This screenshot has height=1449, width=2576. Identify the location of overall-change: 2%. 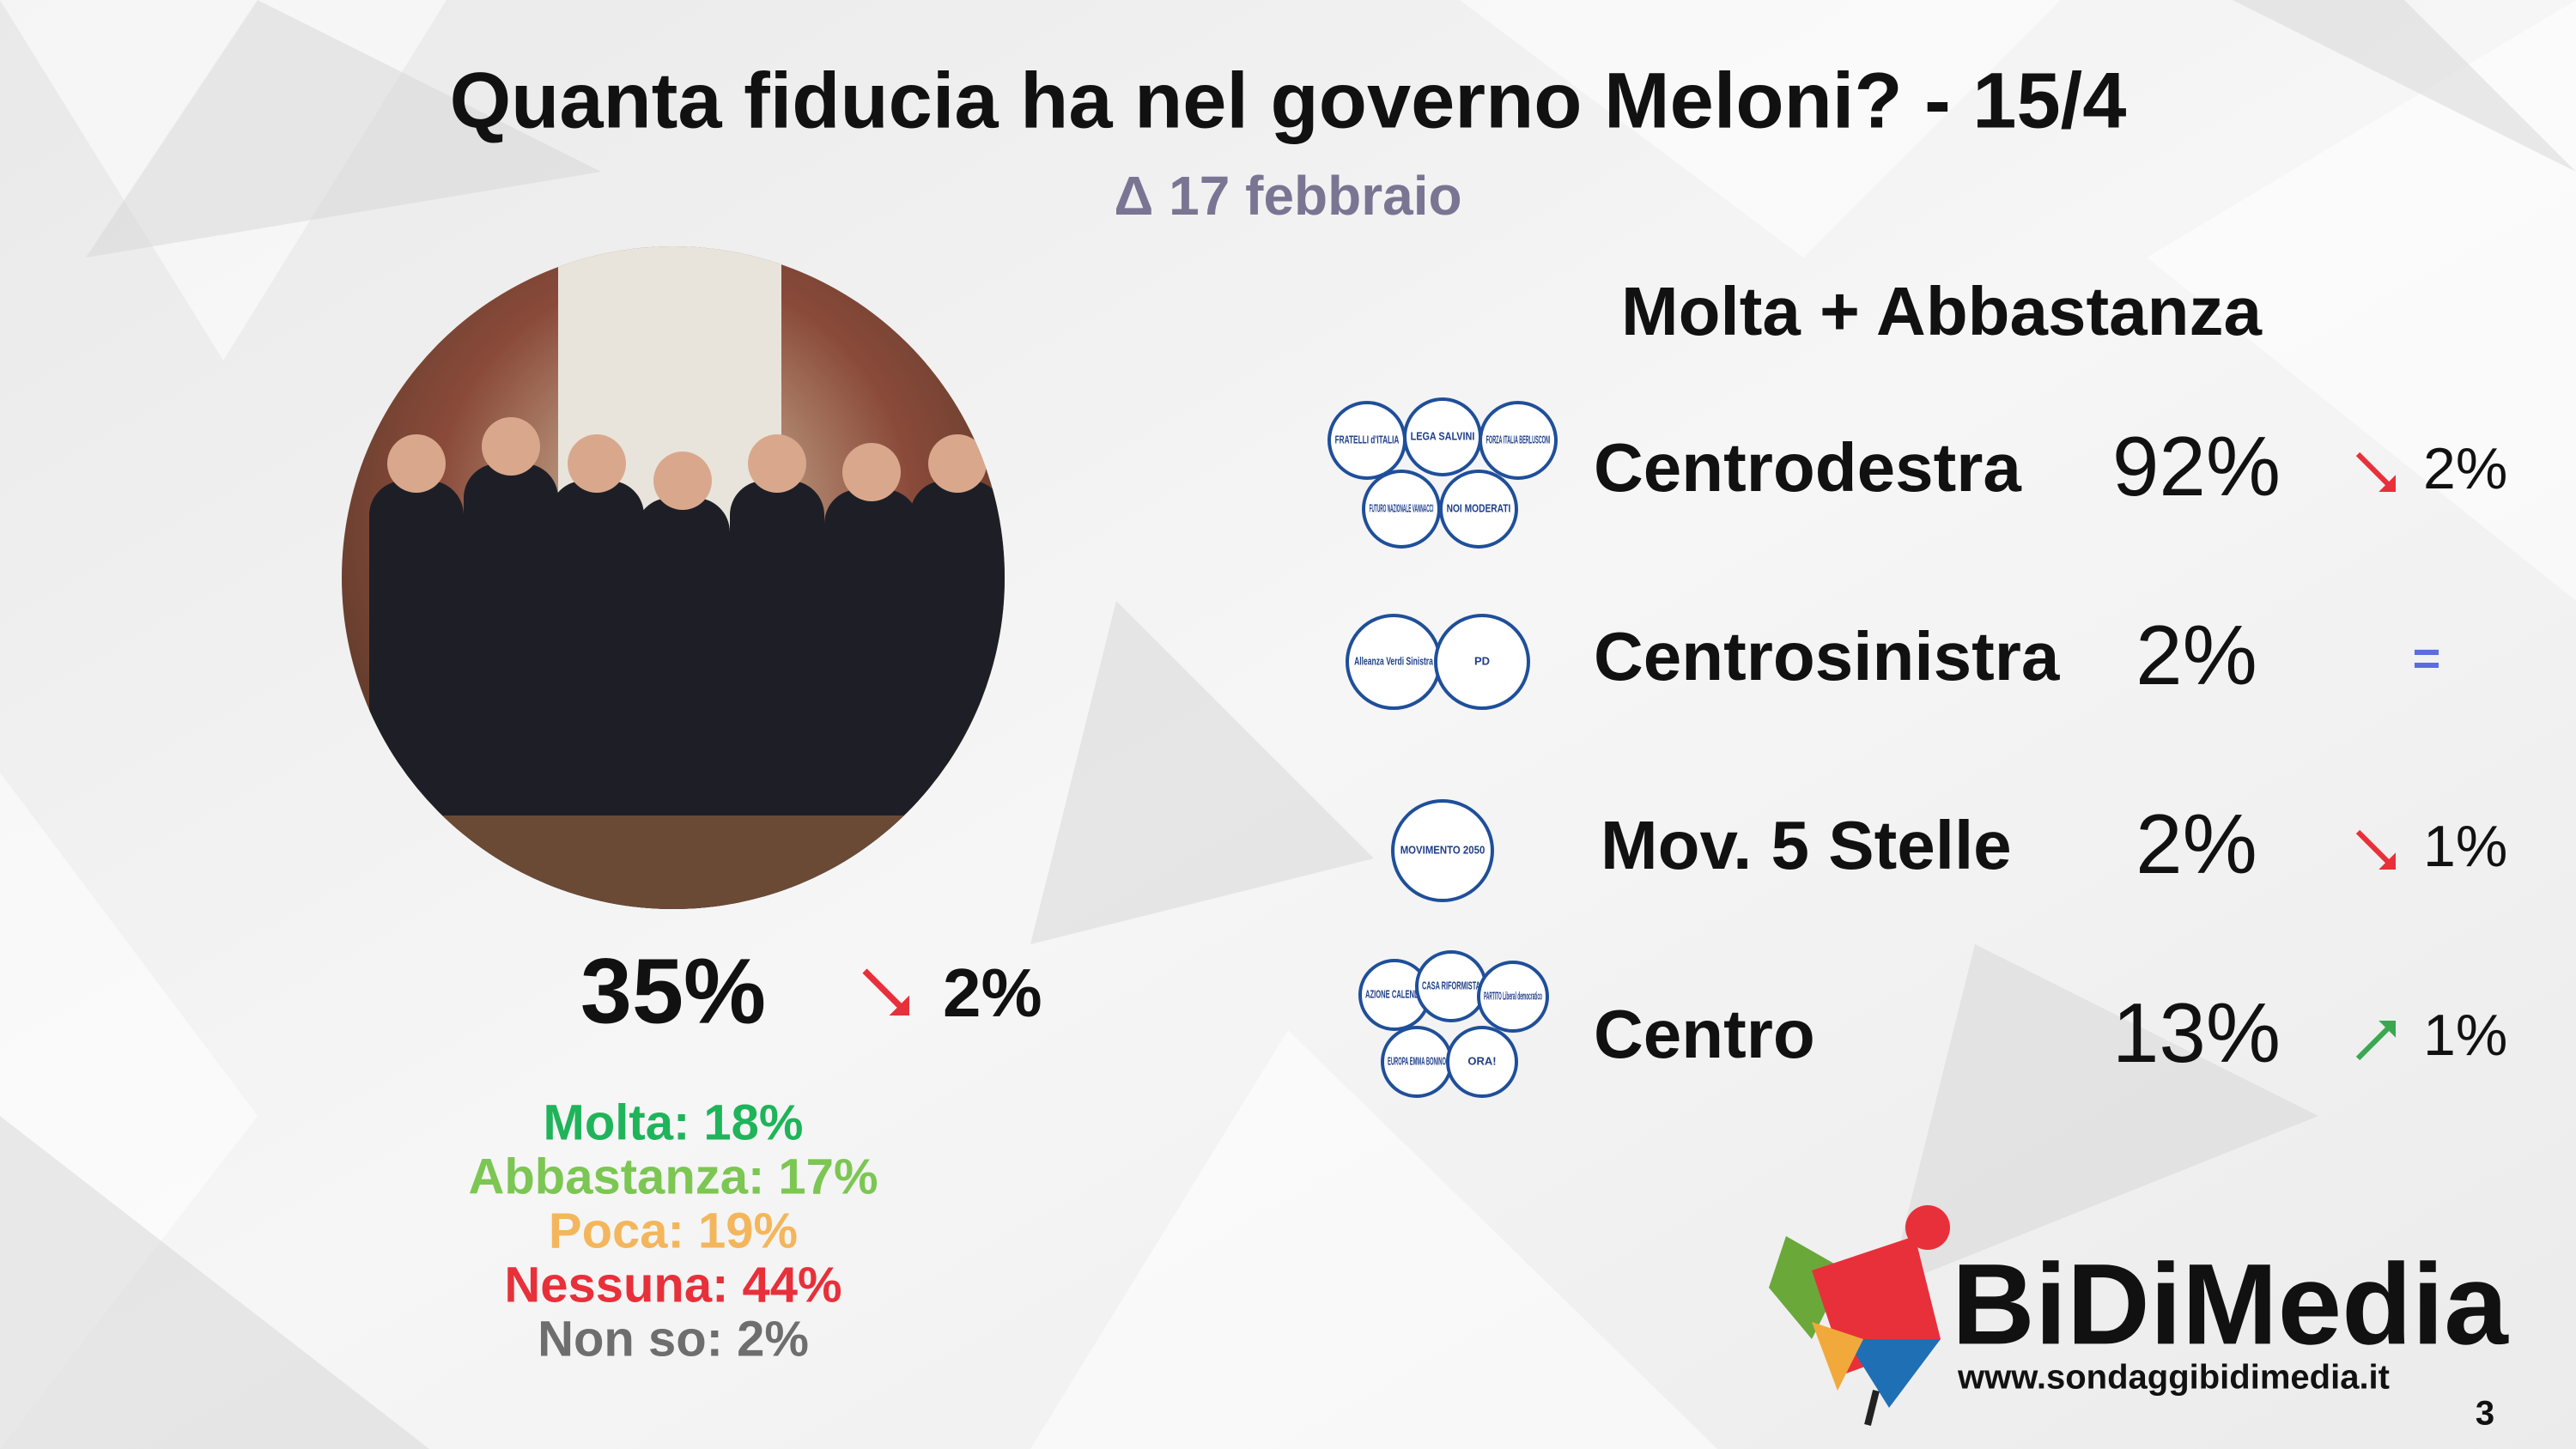
(992, 993).